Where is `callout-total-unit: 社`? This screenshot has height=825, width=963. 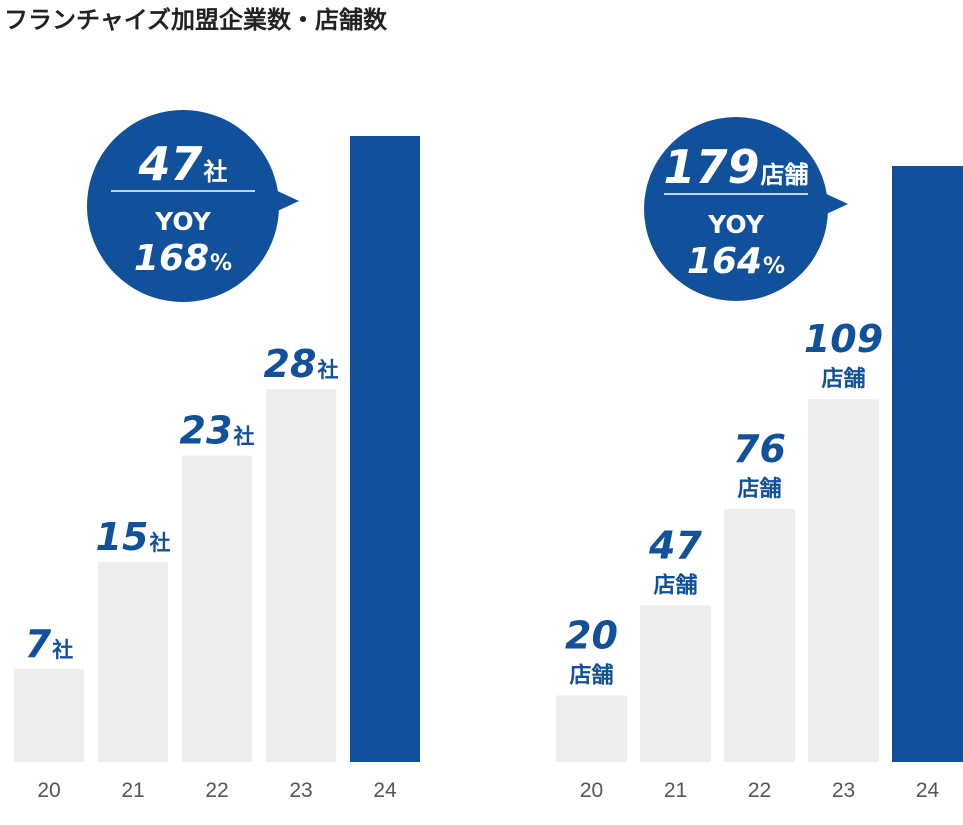 callout-total-unit: 社 is located at coordinates (216, 172).